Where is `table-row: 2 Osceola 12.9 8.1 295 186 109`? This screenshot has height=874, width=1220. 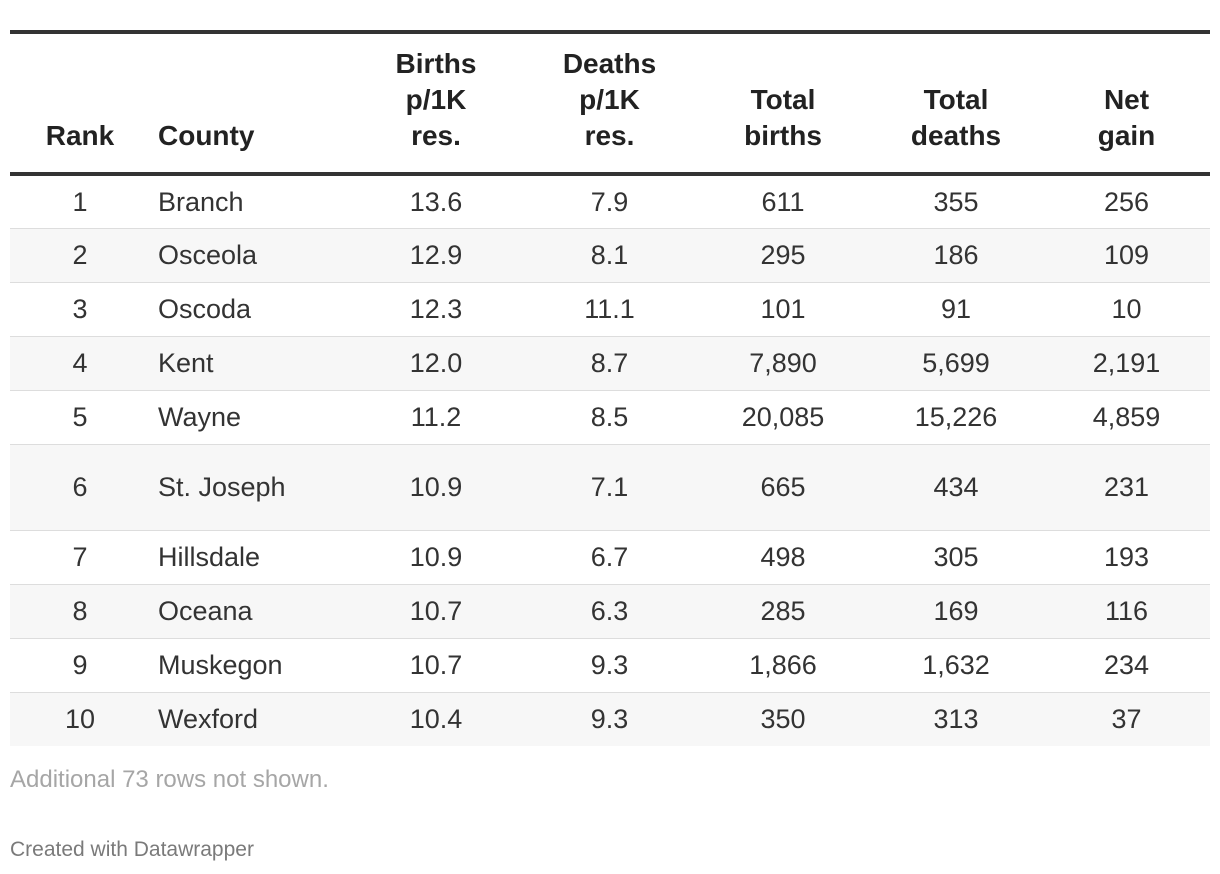 table-row: 2 Osceola 12.9 8.1 295 186 109 is located at coordinates (610, 255).